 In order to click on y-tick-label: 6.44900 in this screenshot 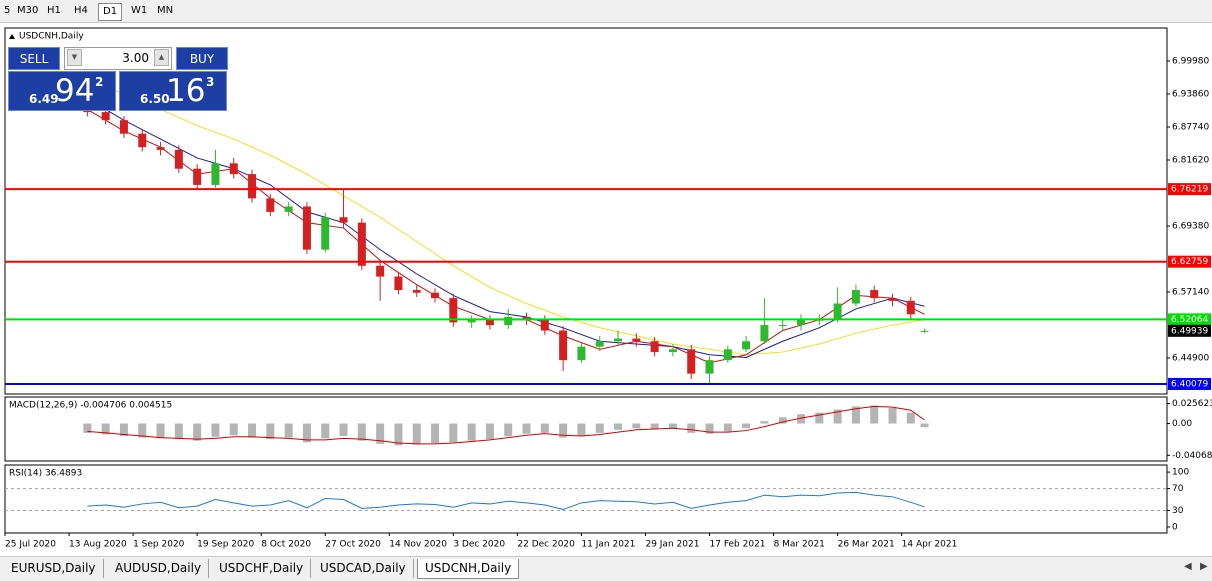, I will do `click(1190, 358)`.